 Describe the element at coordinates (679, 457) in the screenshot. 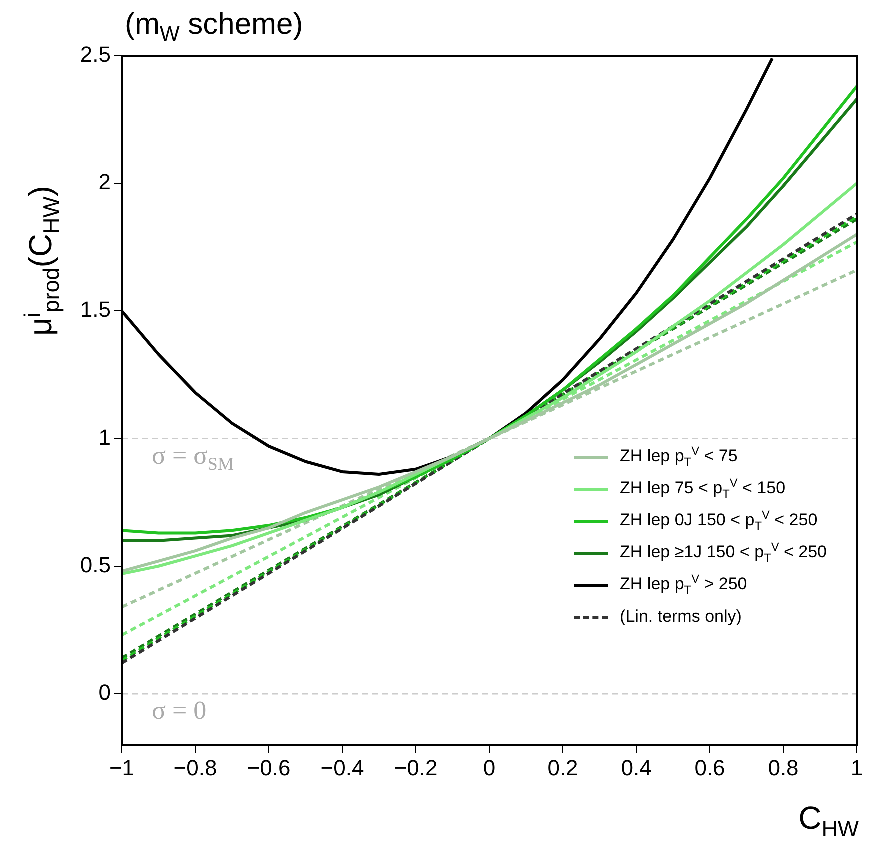

I see `legend-label: ZH lep p$_{T}$$^{V}$ < 75` at that location.